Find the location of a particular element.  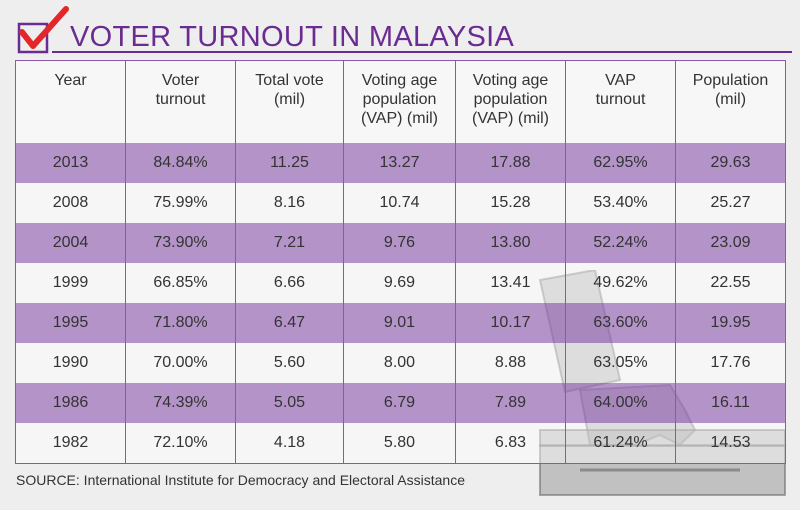

table-row: 1999 66.85% 6.66 9.69 13.41 49.62% 22.55 is located at coordinates (400, 282).